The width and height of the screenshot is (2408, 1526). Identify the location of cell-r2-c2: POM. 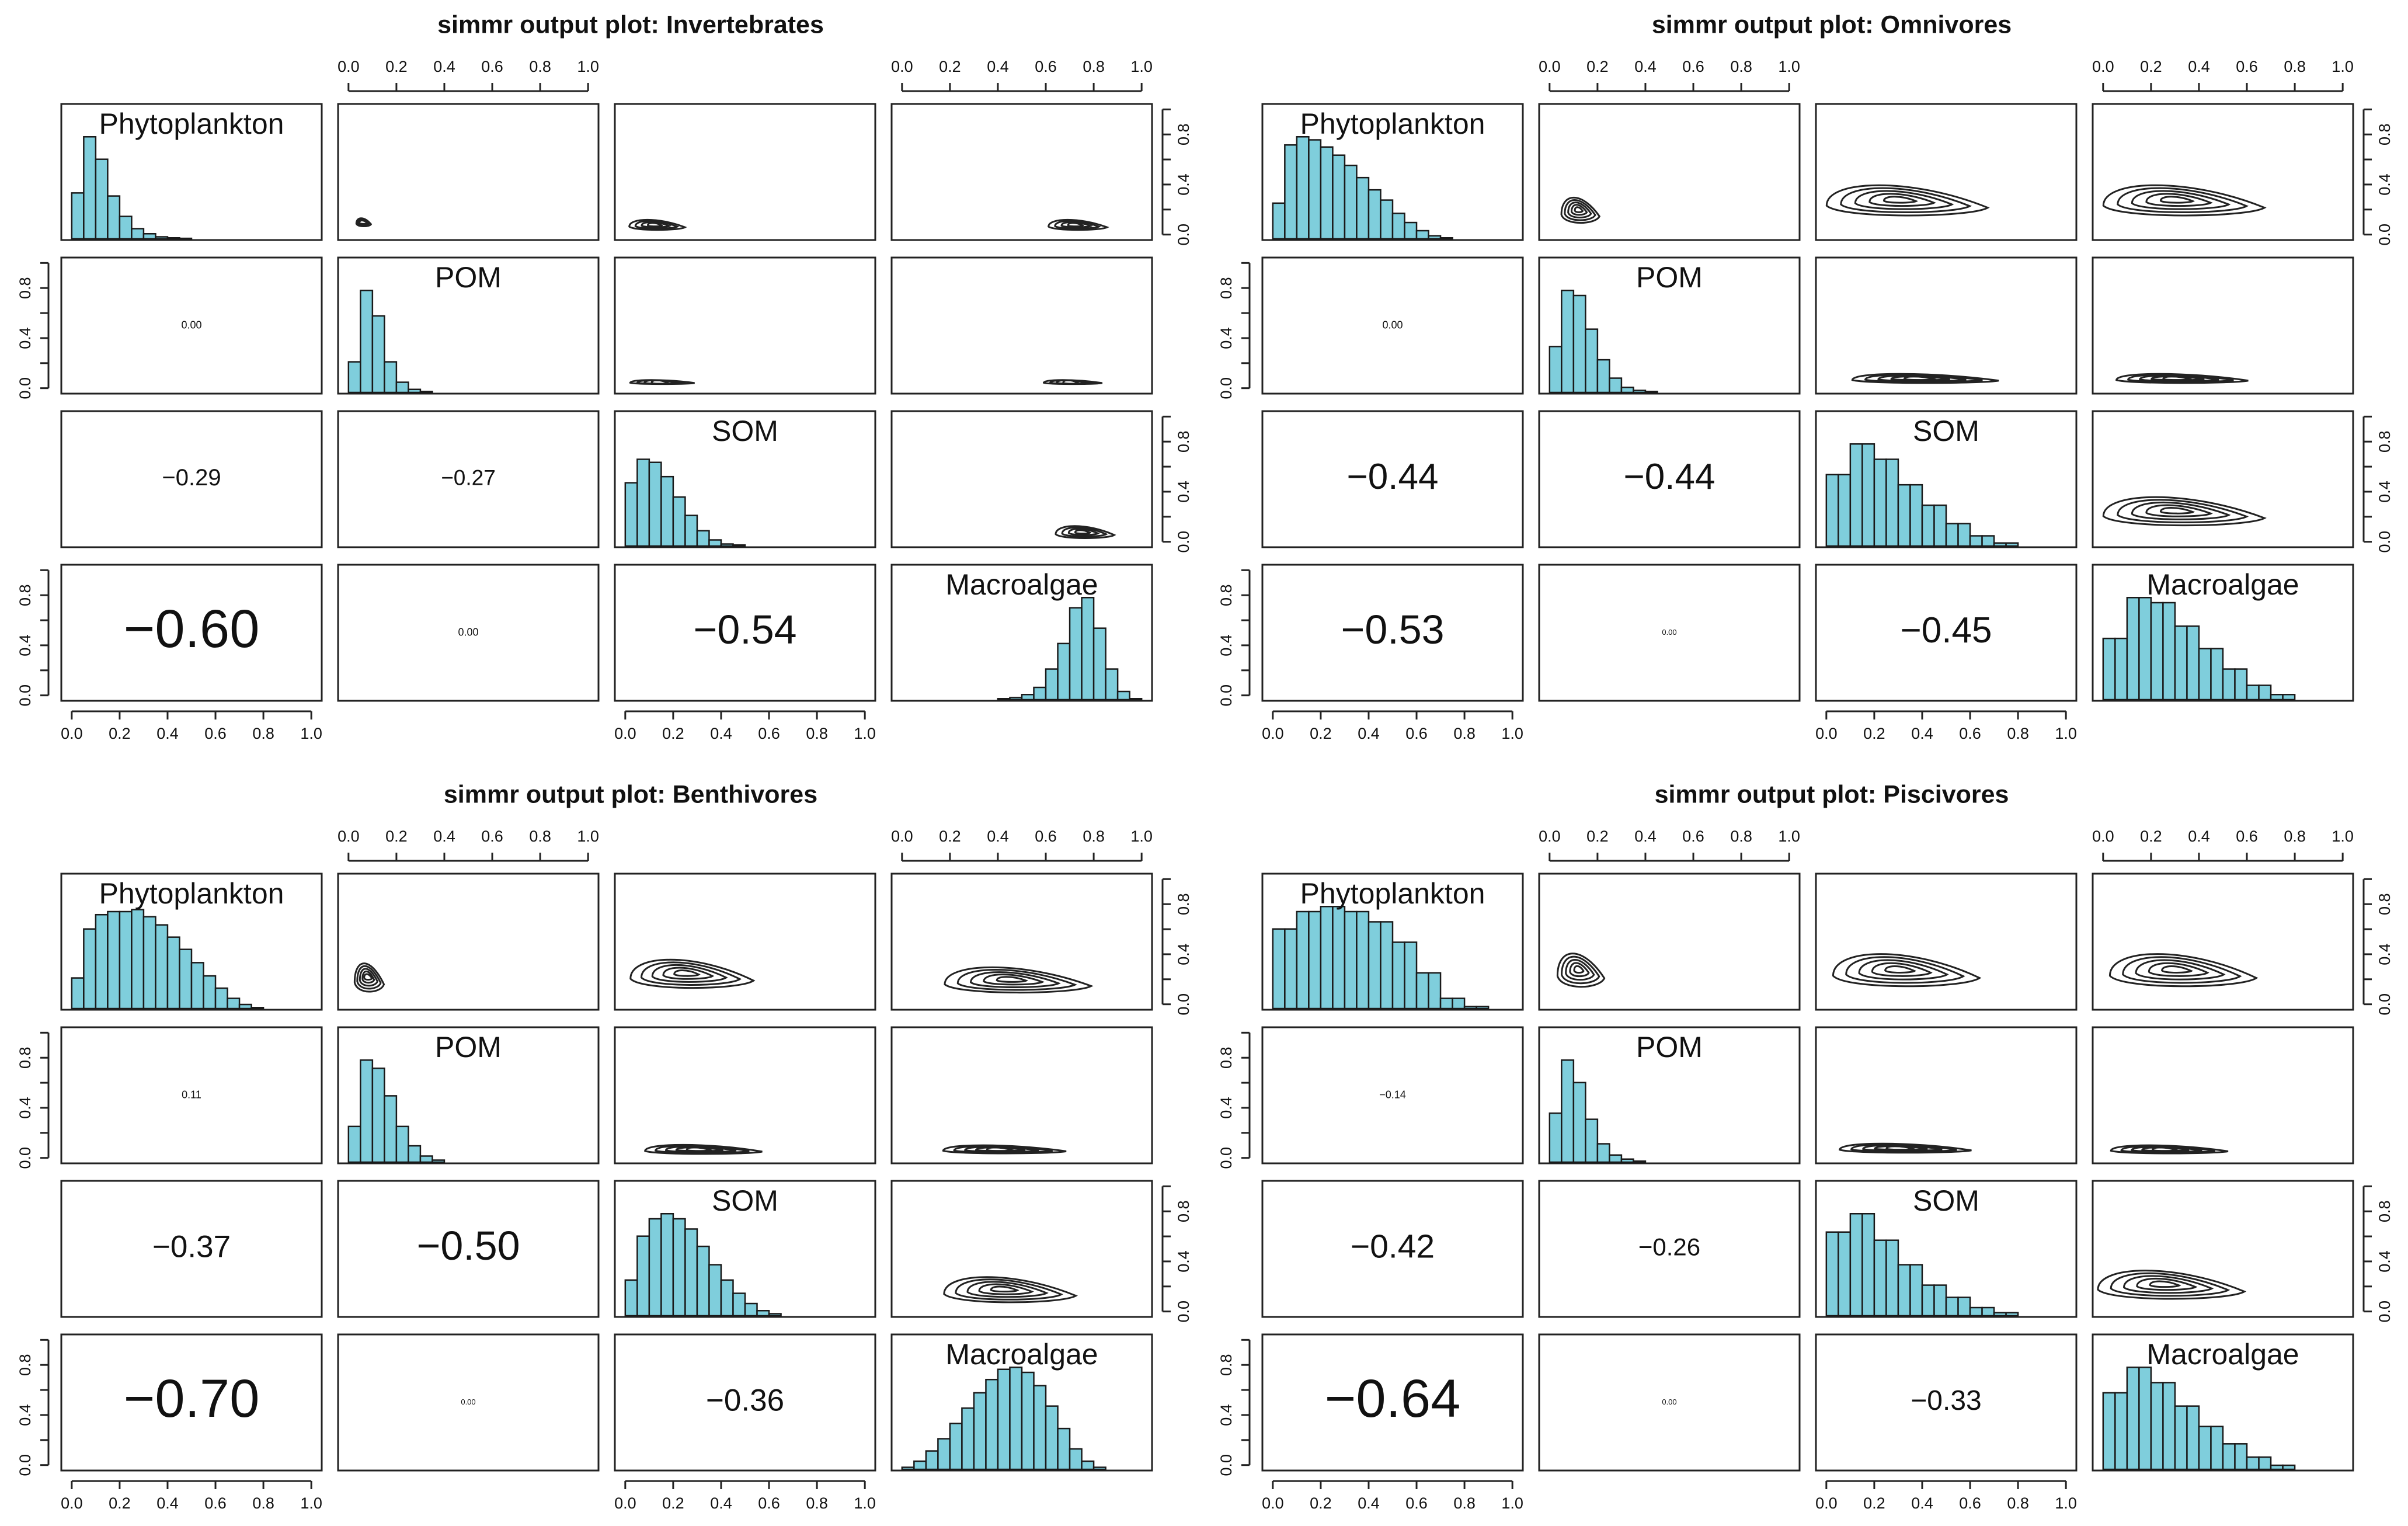
(468, 1096).